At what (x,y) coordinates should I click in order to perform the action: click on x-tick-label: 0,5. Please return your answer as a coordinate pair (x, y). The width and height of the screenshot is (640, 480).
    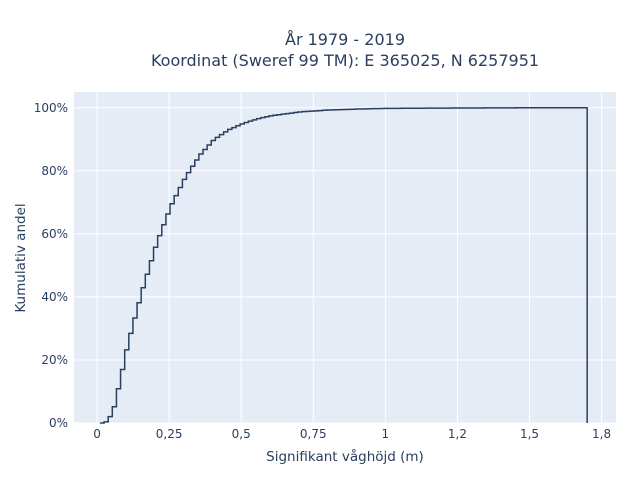
    Looking at the image, I should click on (241, 434).